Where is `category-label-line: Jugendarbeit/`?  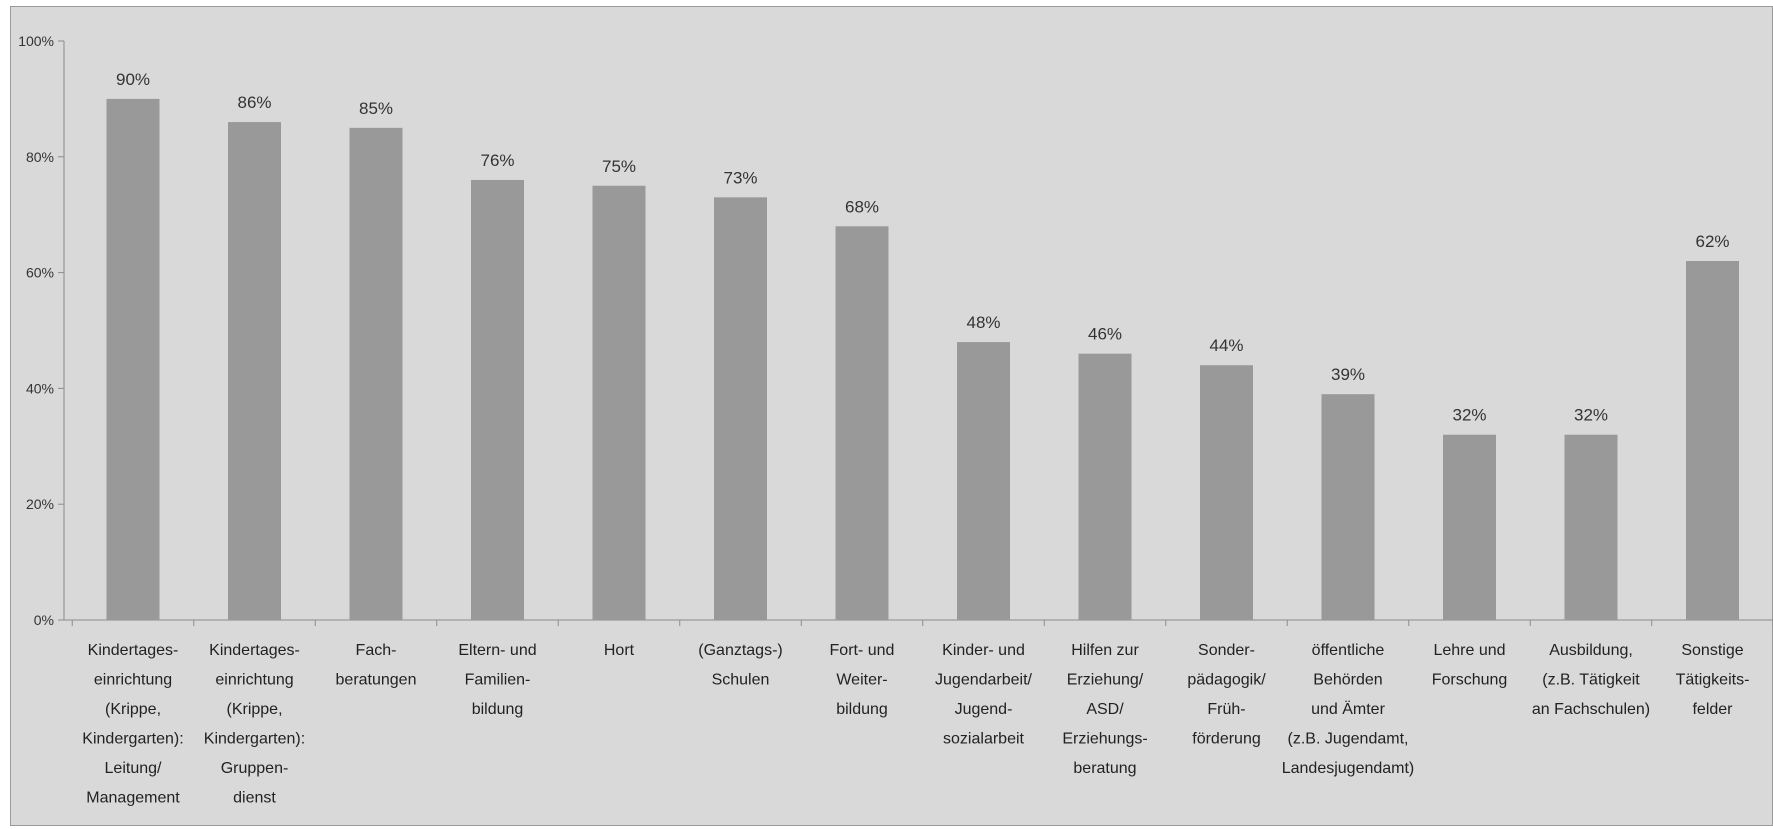 category-label-line: Jugendarbeit/ is located at coordinates (984, 680).